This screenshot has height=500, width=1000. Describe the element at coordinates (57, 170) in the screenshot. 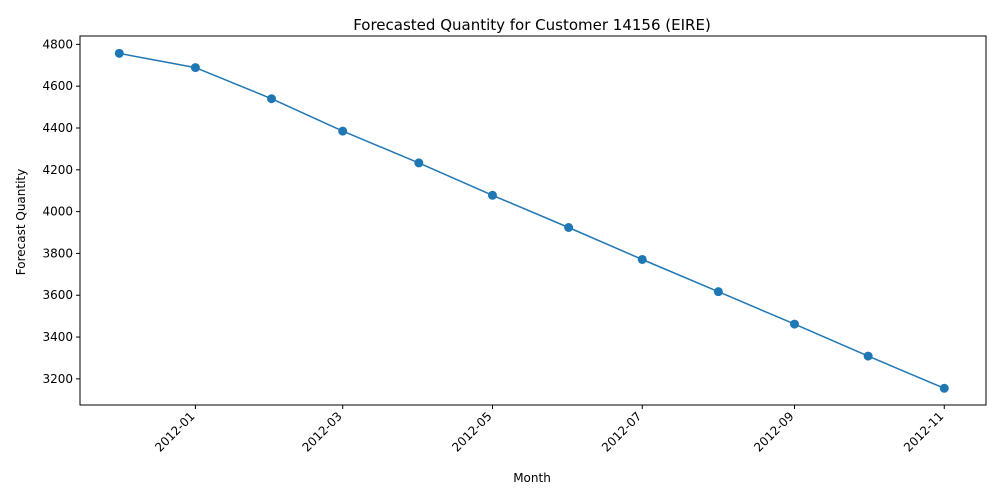

I see `y-tick-label: 4200` at that location.